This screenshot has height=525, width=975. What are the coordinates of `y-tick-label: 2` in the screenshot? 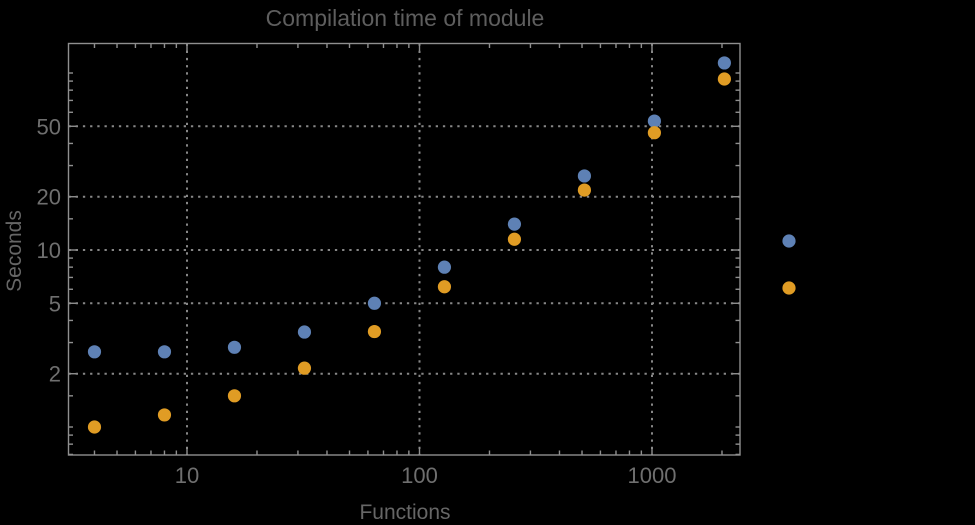 It's located at (55, 374).